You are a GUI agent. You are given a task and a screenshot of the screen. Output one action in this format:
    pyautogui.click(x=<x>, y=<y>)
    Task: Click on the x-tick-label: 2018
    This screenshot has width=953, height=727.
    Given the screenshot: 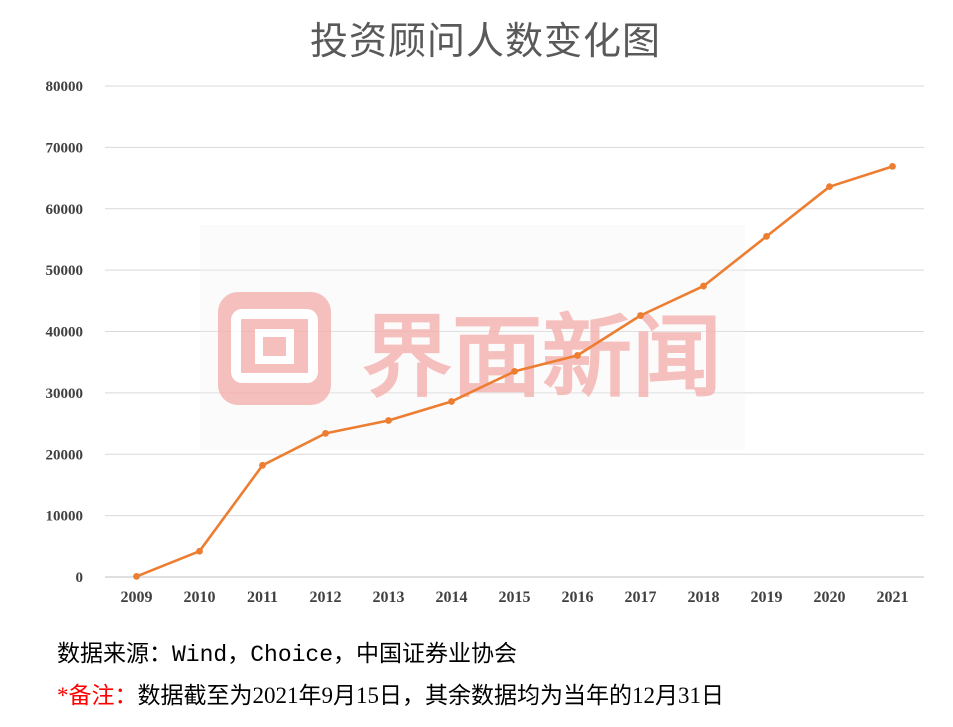 What is the action you would take?
    pyautogui.click(x=704, y=597)
    